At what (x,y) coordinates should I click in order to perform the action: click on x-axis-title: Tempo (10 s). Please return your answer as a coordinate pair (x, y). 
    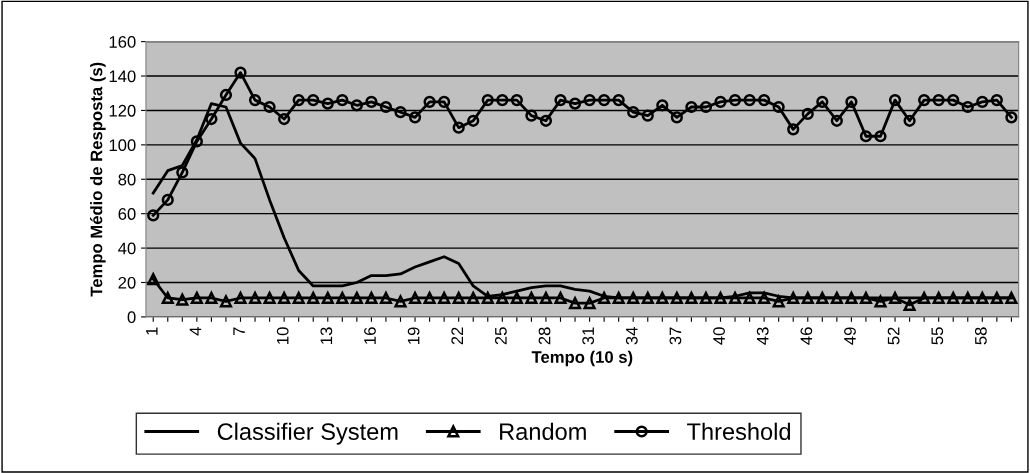
    Looking at the image, I should click on (582, 358).